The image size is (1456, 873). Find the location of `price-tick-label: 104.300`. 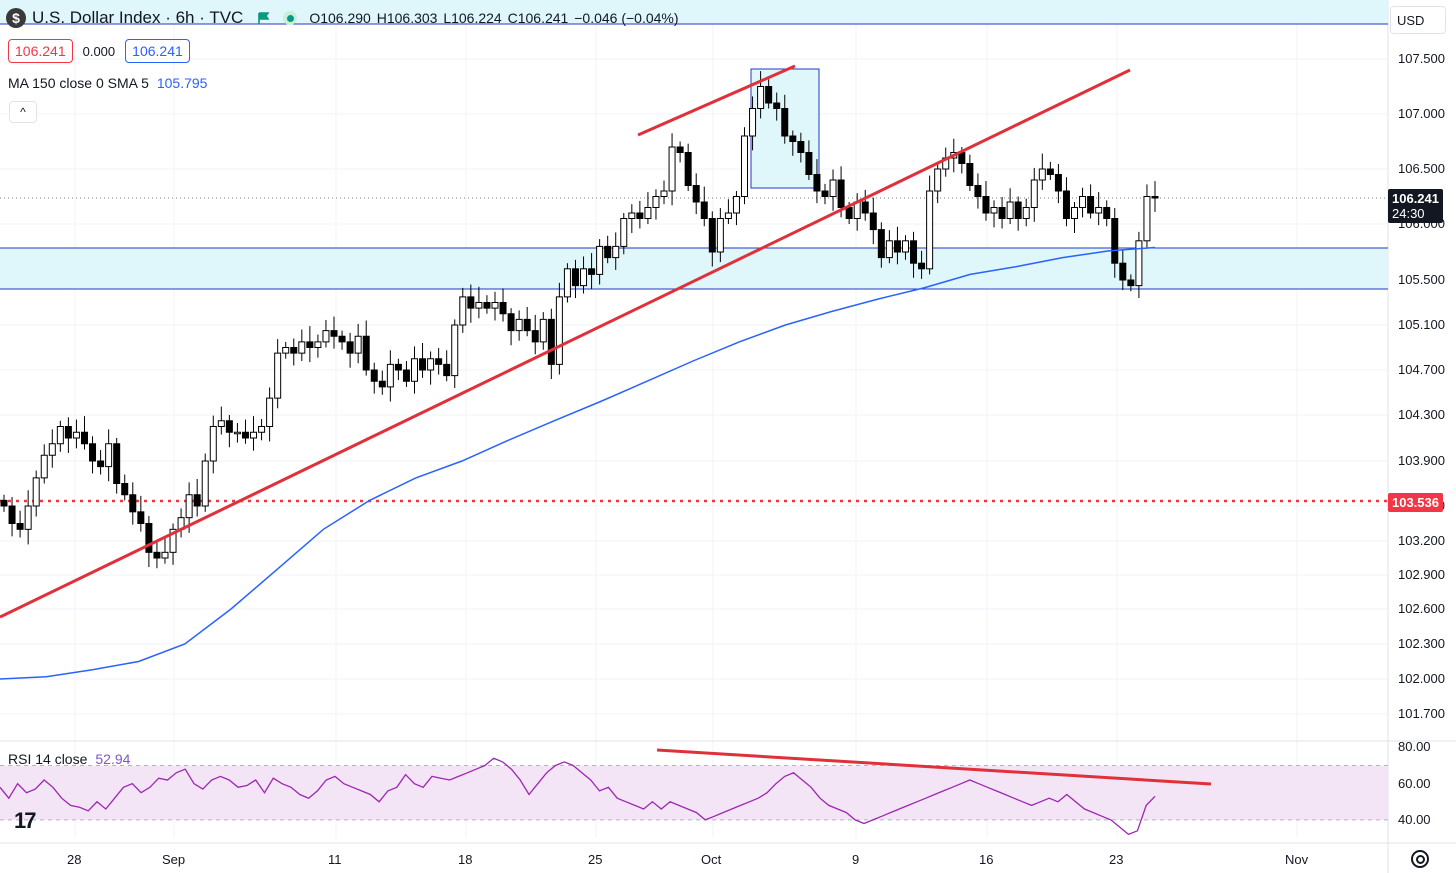

price-tick-label: 104.300 is located at coordinates (1421, 414).